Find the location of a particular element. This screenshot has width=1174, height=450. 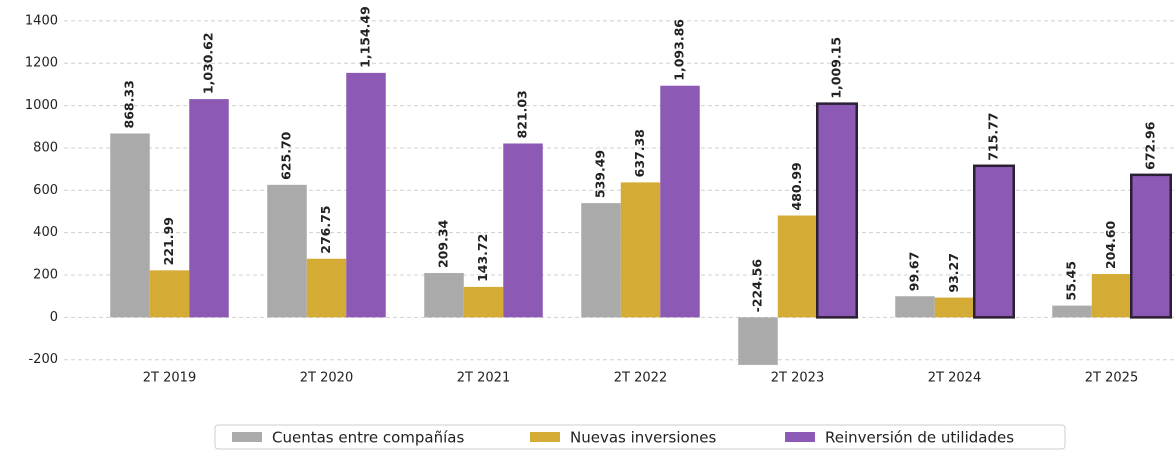

value-label: 1,009.15 is located at coordinates (836, 68).